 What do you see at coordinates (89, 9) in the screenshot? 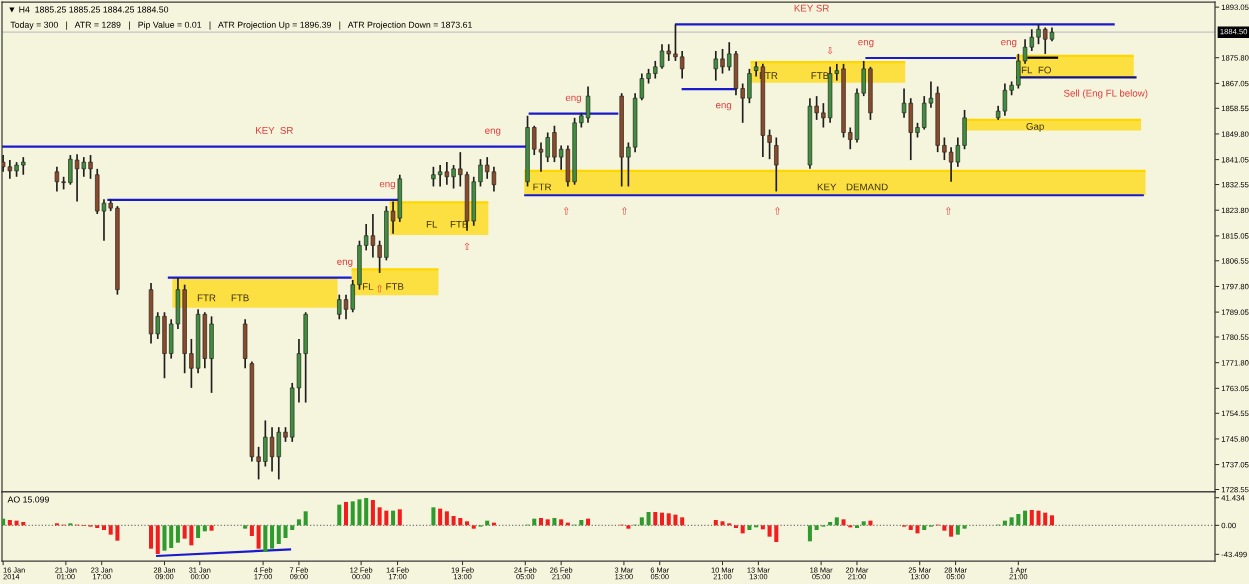
I see `chart-title: ▼ H4 1885.25 1885.25 1884.25 1884.50` at bounding box center [89, 9].